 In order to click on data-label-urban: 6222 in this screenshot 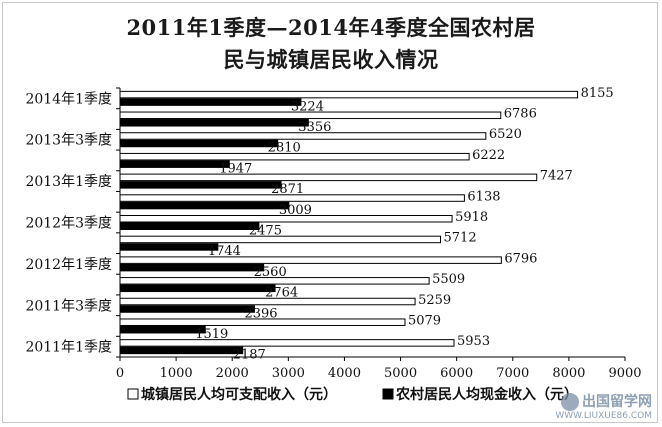, I will do `click(488, 155)`.